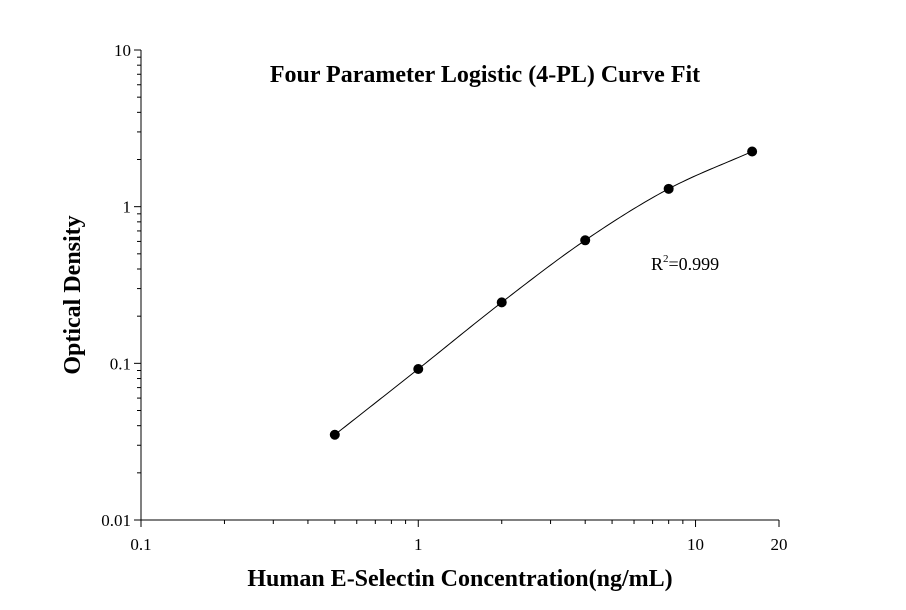  I want to click on y-axis-ticks: 0.01 0.1 1 10, so click(121, 285).